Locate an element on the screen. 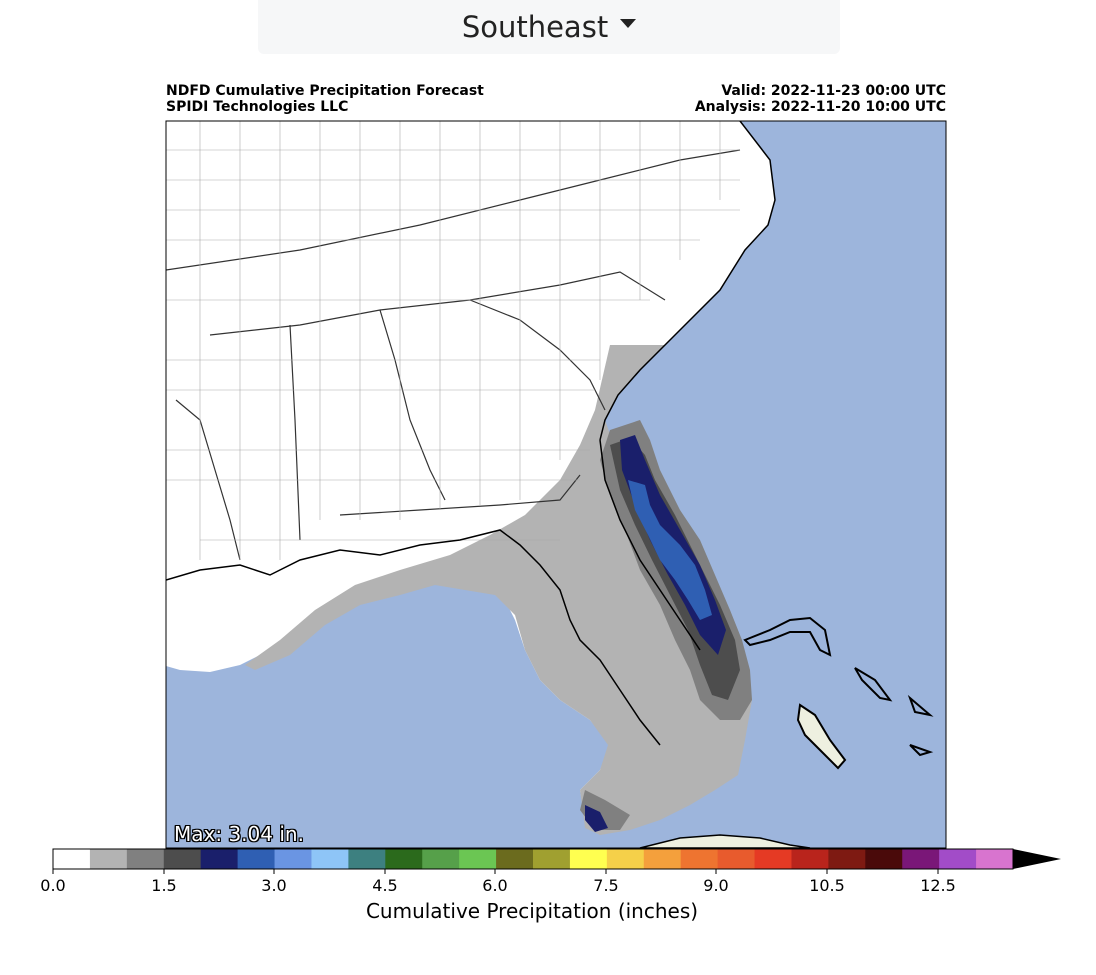  colorbar-overflow-arrow is located at coordinates (1037, 859).